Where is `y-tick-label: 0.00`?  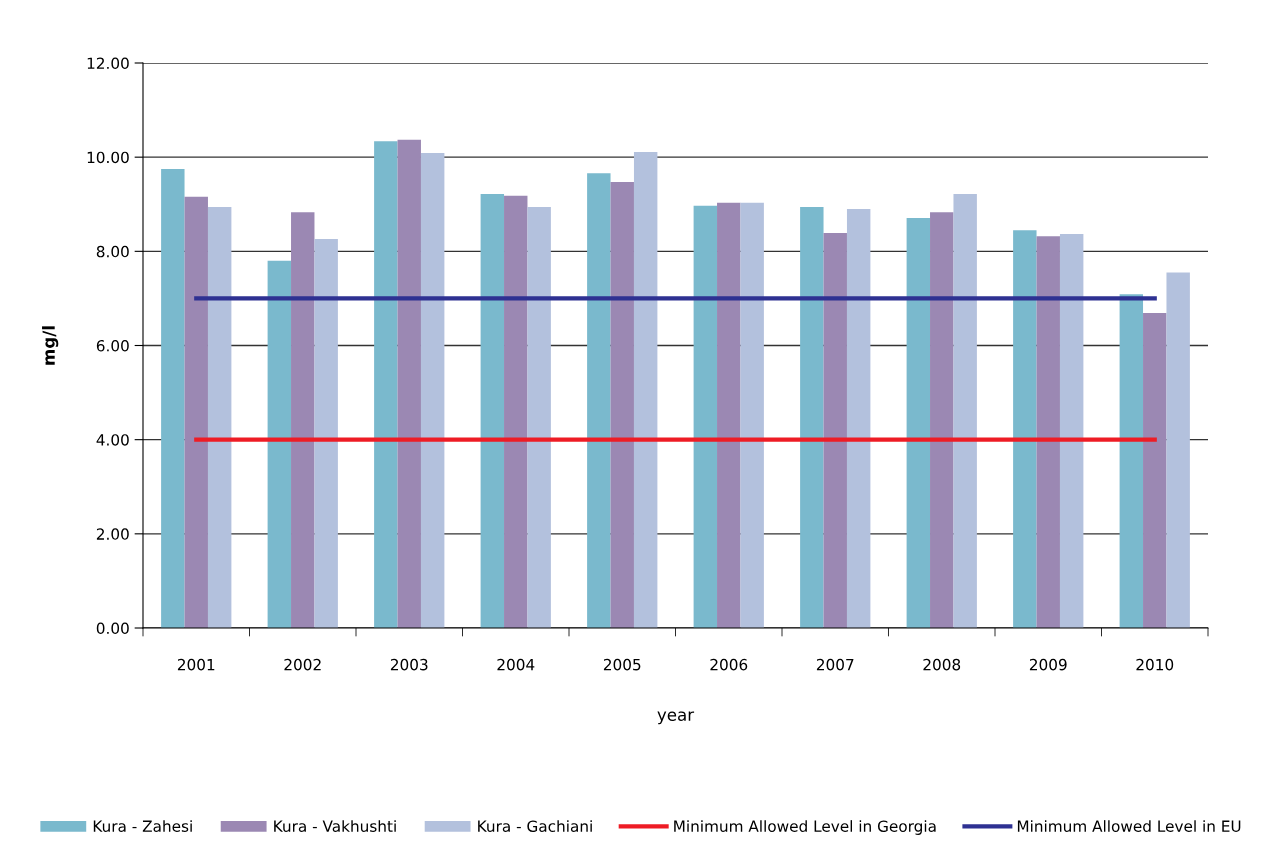 y-tick-label: 0.00 is located at coordinates (112, 628).